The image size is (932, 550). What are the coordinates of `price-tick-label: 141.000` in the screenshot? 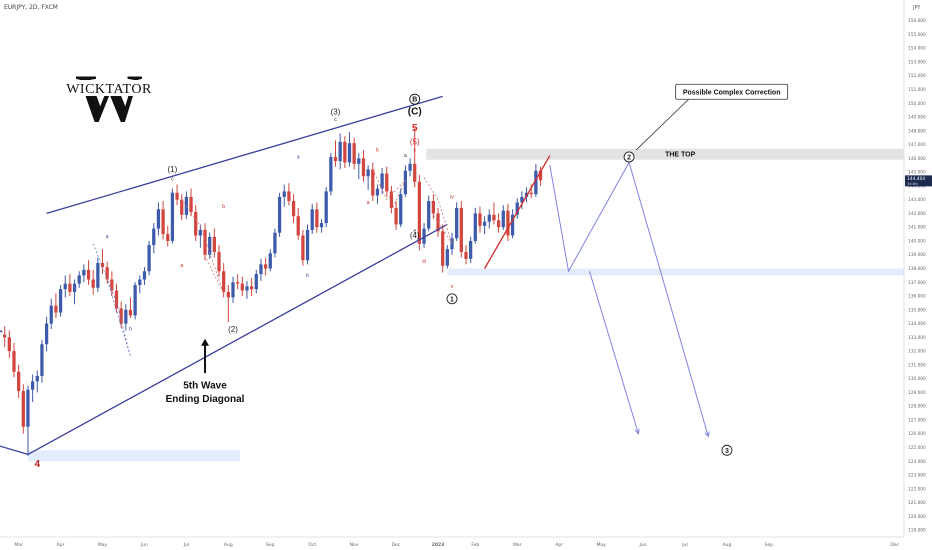 It's located at (917, 228).